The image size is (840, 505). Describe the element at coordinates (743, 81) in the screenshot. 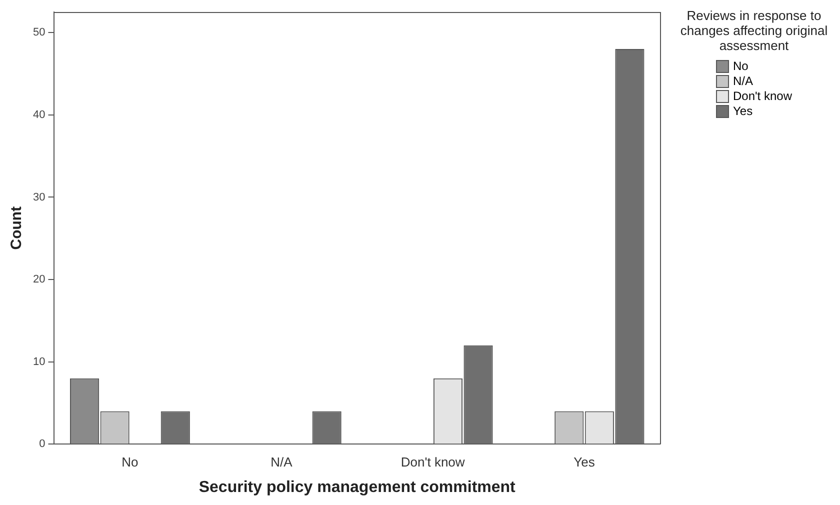

I see `legend-label: N/A` at that location.